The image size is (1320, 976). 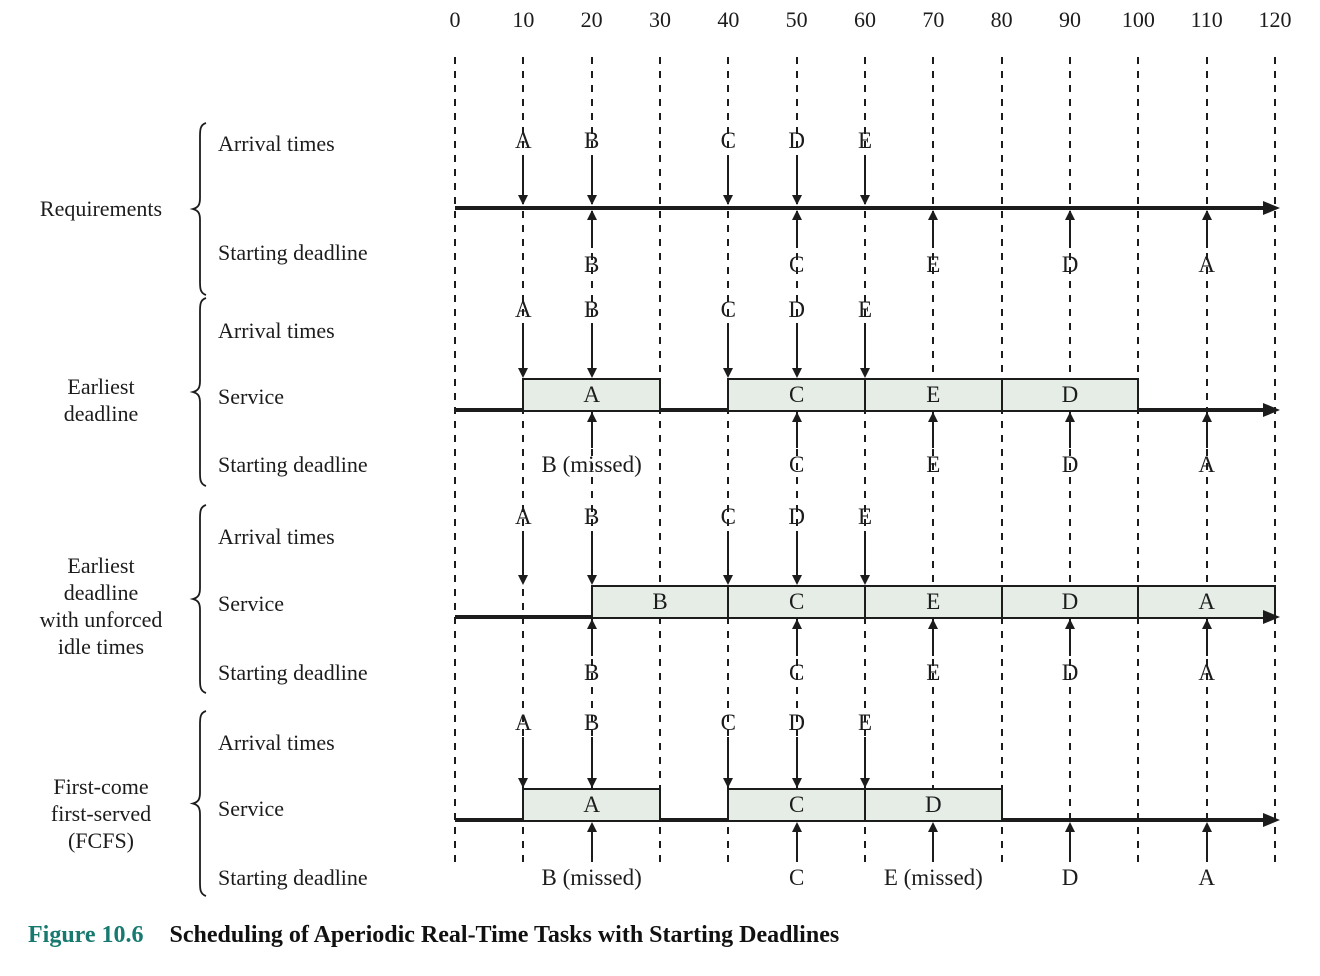 What do you see at coordinates (1206, 877) in the screenshot?
I see `deadline-task-label: A` at bounding box center [1206, 877].